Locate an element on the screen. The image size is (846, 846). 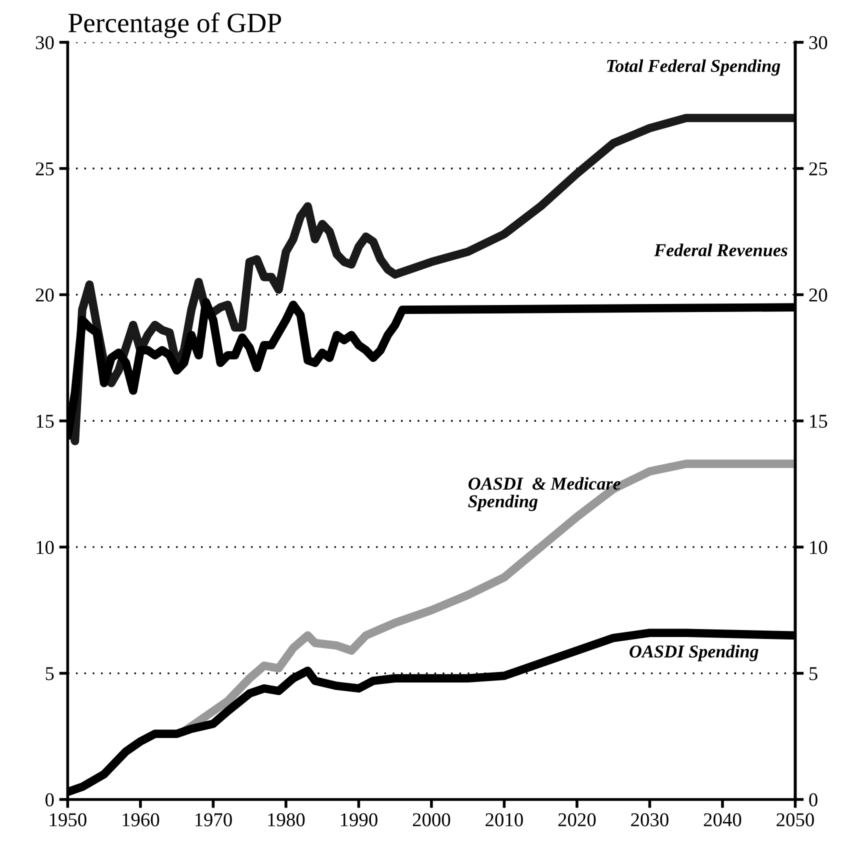
y2-tick-label: 5 is located at coordinates (814, 673).